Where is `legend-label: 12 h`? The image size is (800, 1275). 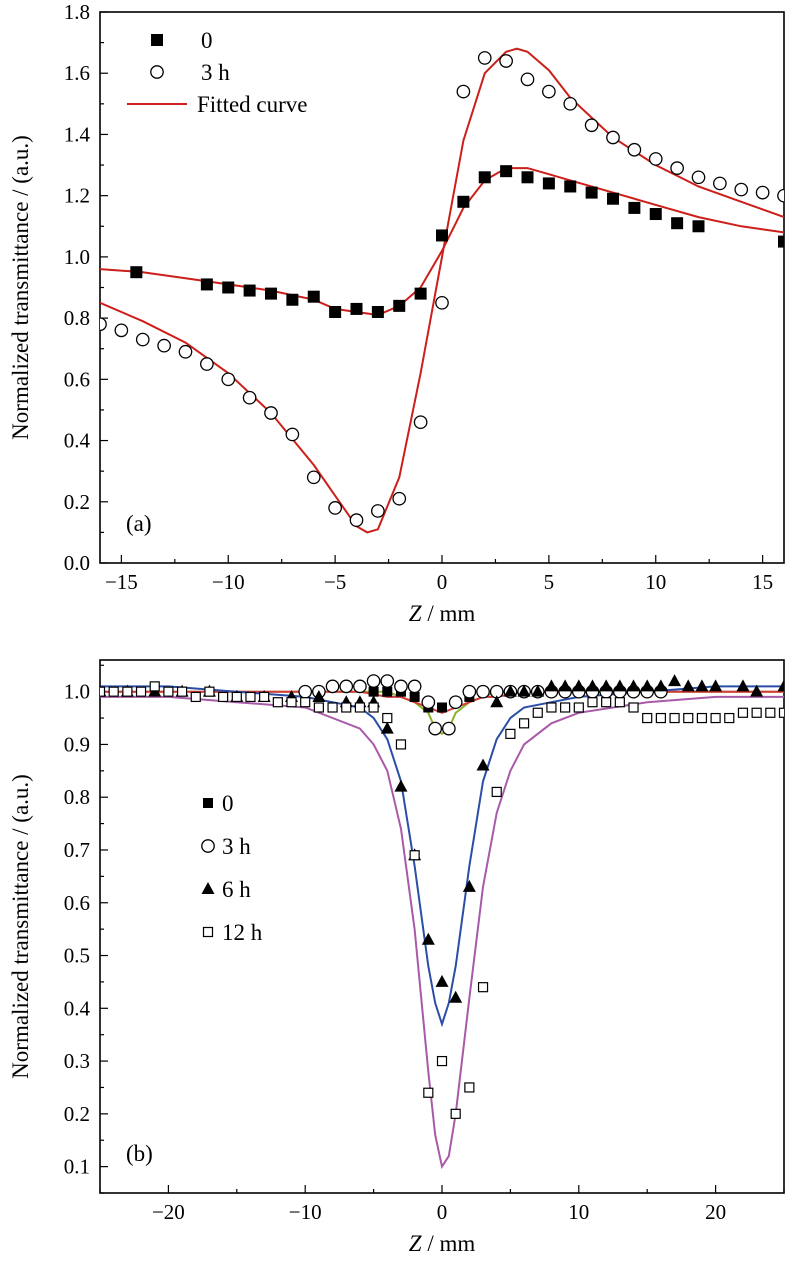
legend-label: 12 h is located at coordinates (242, 932).